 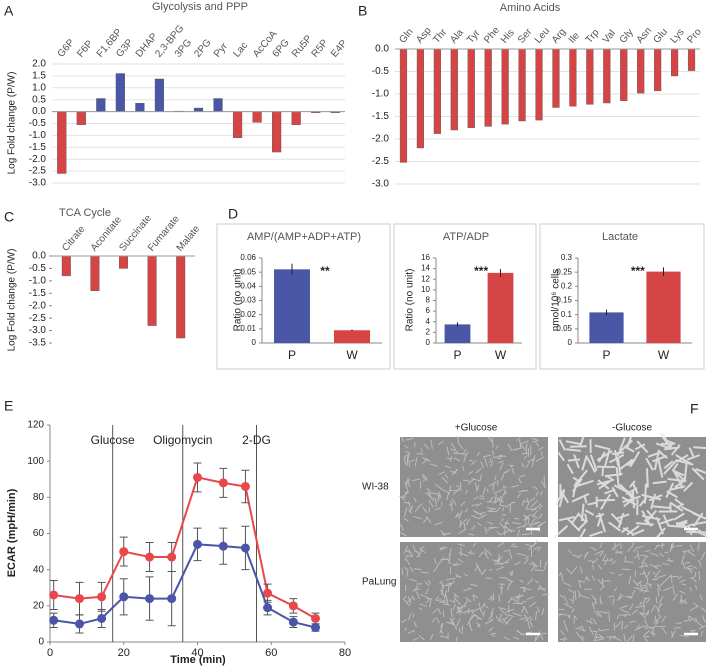 I want to click on x-axis-label: Time (min), so click(x=198, y=660).